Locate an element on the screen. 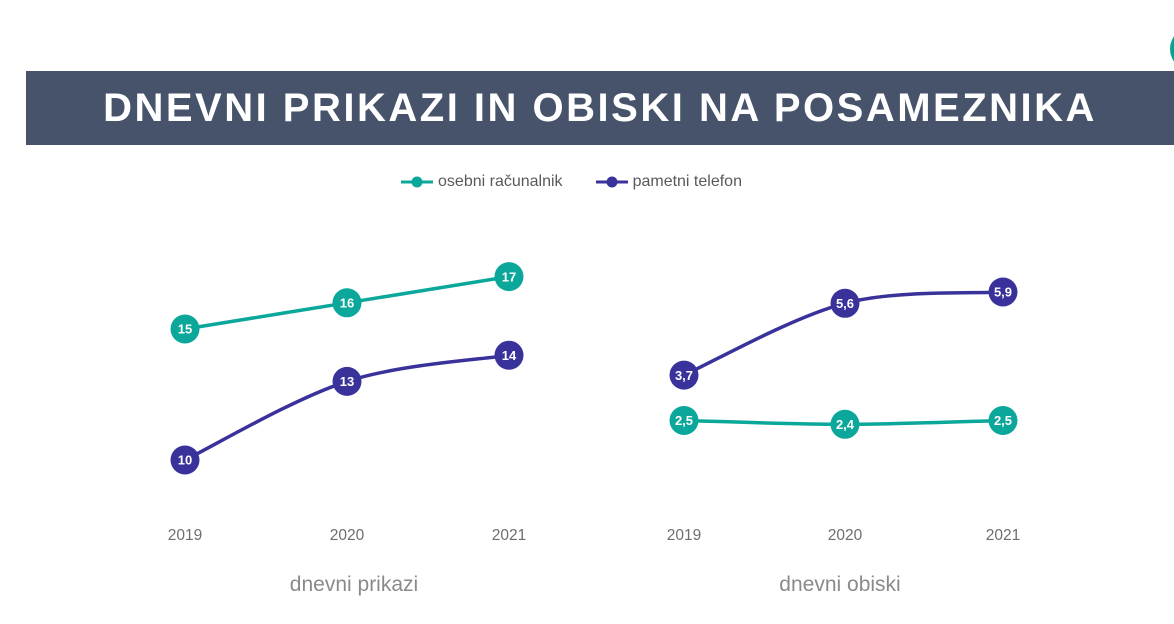 This screenshot has height=624, width=1174. data-point-label: 16 is located at coordinates (347, 303).